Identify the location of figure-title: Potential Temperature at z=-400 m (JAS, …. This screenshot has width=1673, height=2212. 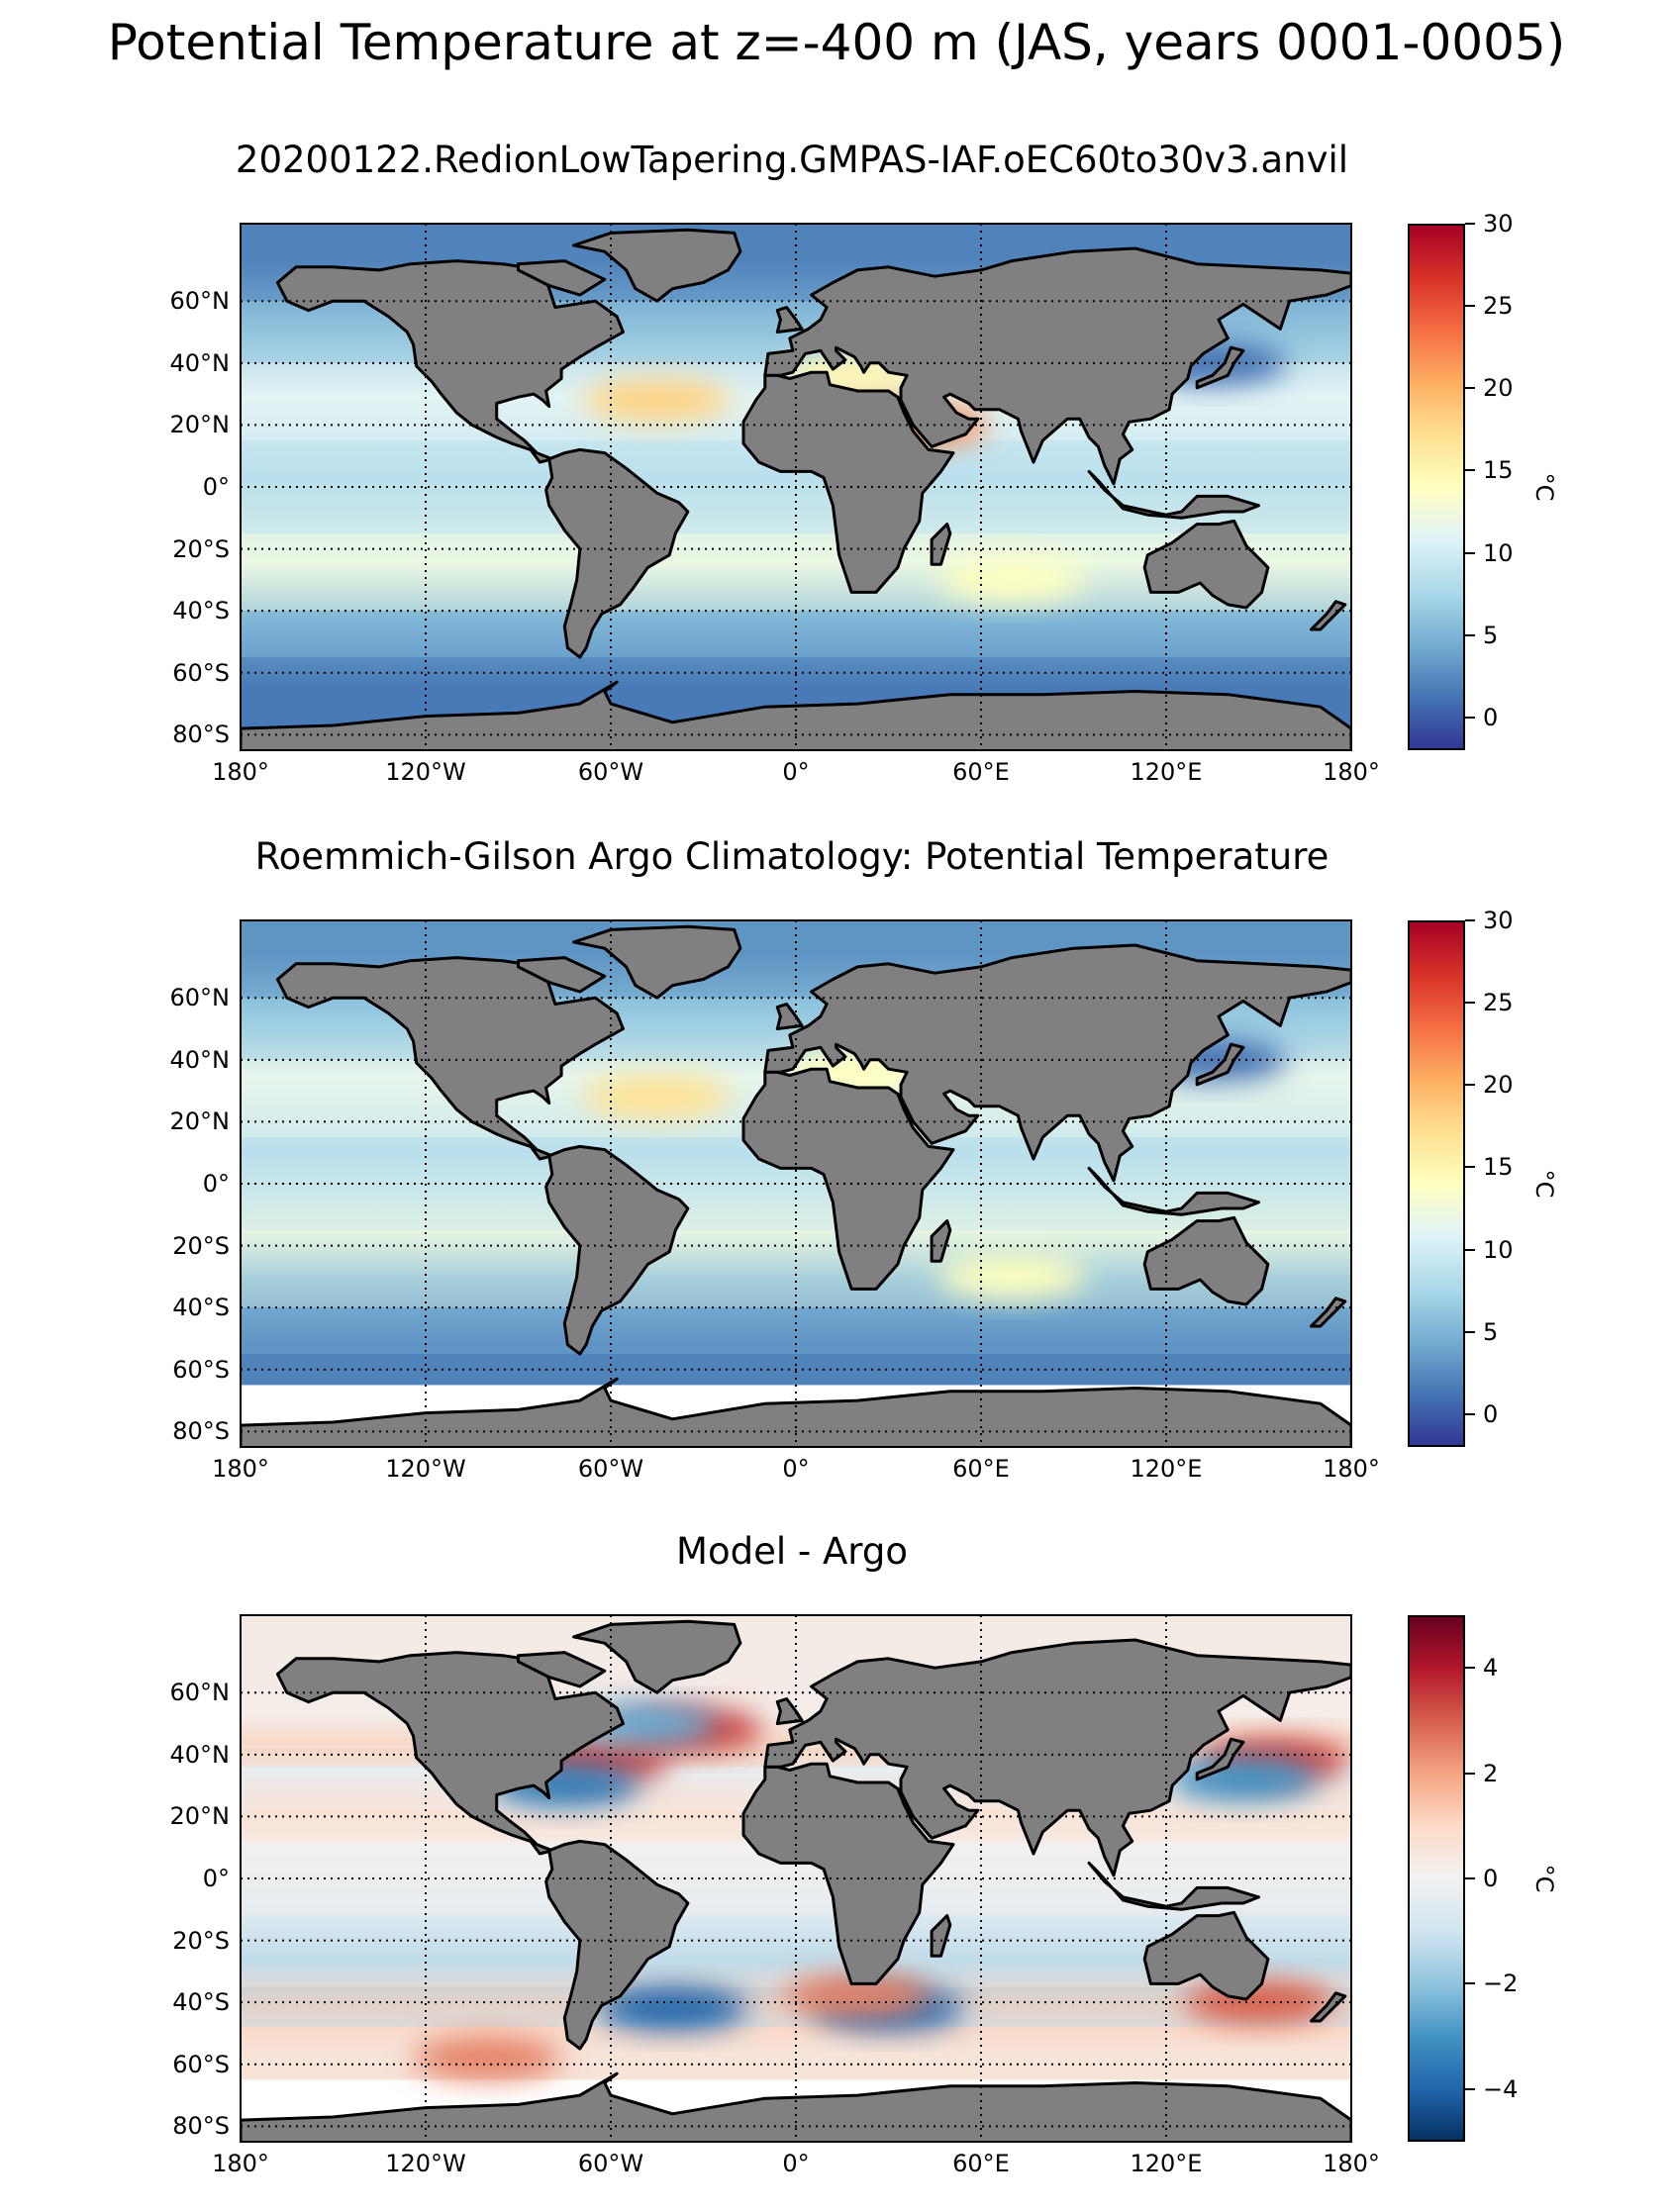
(836, 42).